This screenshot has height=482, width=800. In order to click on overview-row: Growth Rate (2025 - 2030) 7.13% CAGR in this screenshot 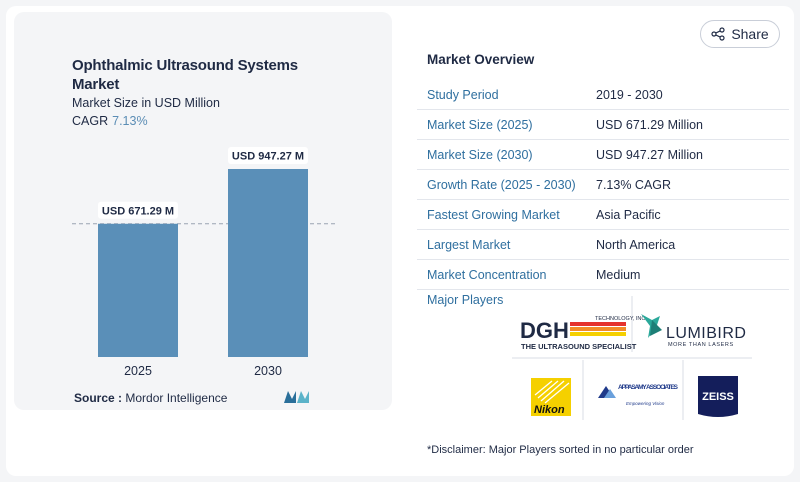, I will do `click(603, 185)`.